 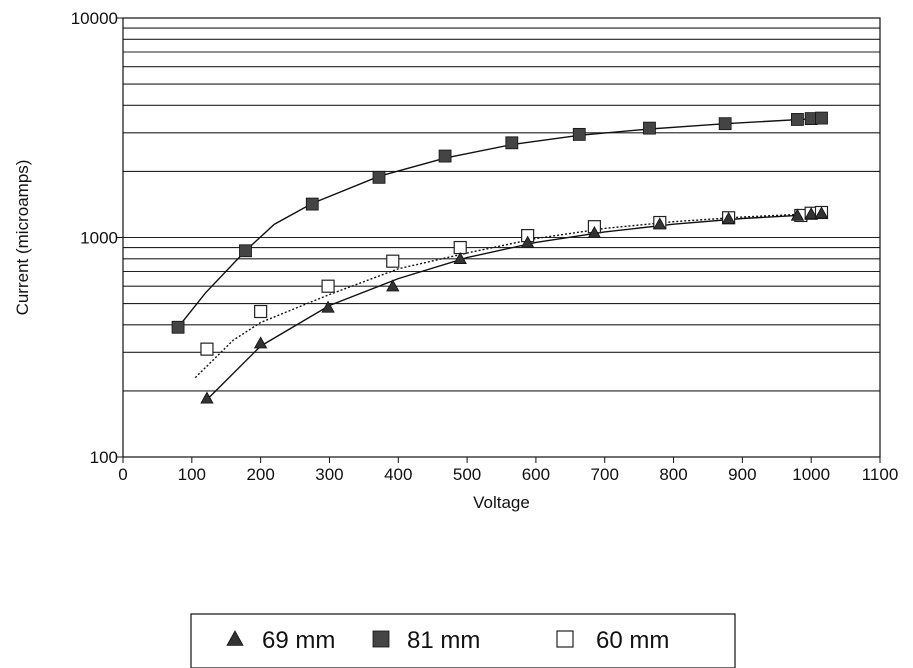 I want to click on y-axis-title: Current (microamps), so click(x=22, y=238).